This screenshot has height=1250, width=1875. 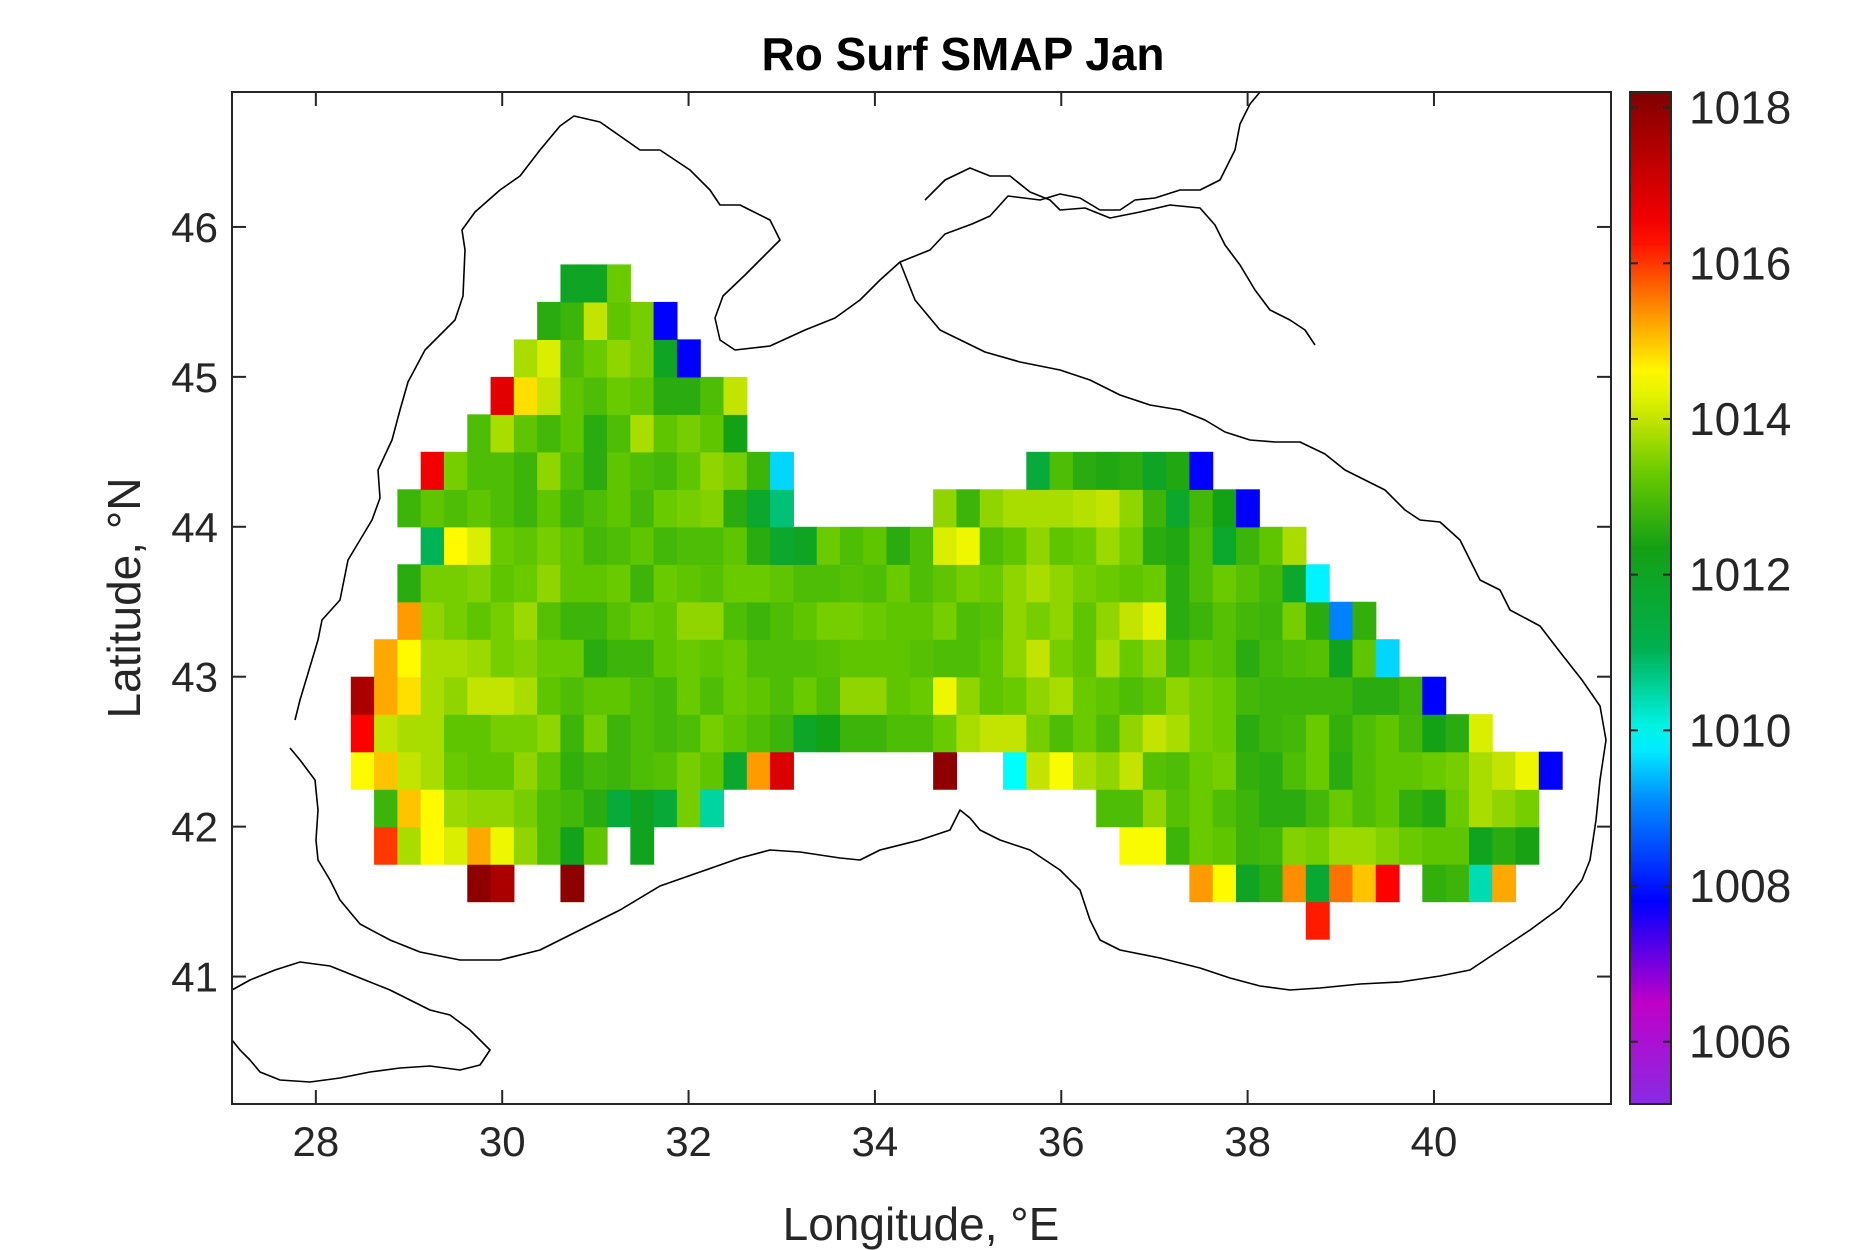 What do you see at coordinates (1740, 419) in the screenshot?
I see `colorbar-tick-label: 1014` at bounding box center [1740, 419].